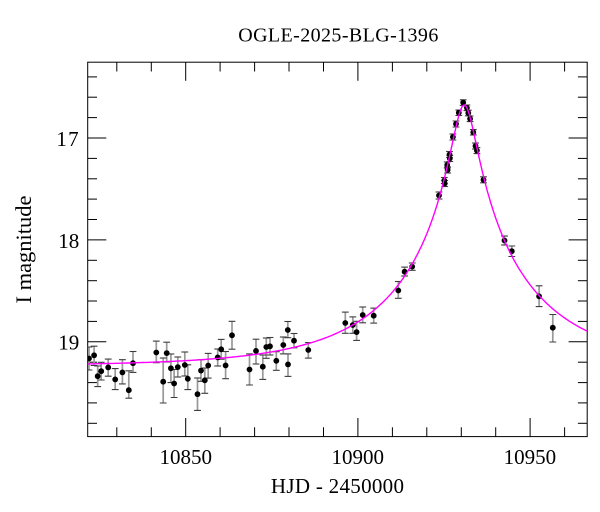 The height and width of the screenshot is (512, 600). Describe the element at coordinates (530, 457) in the screenshot. I see `svg-text: 10950` at that location.